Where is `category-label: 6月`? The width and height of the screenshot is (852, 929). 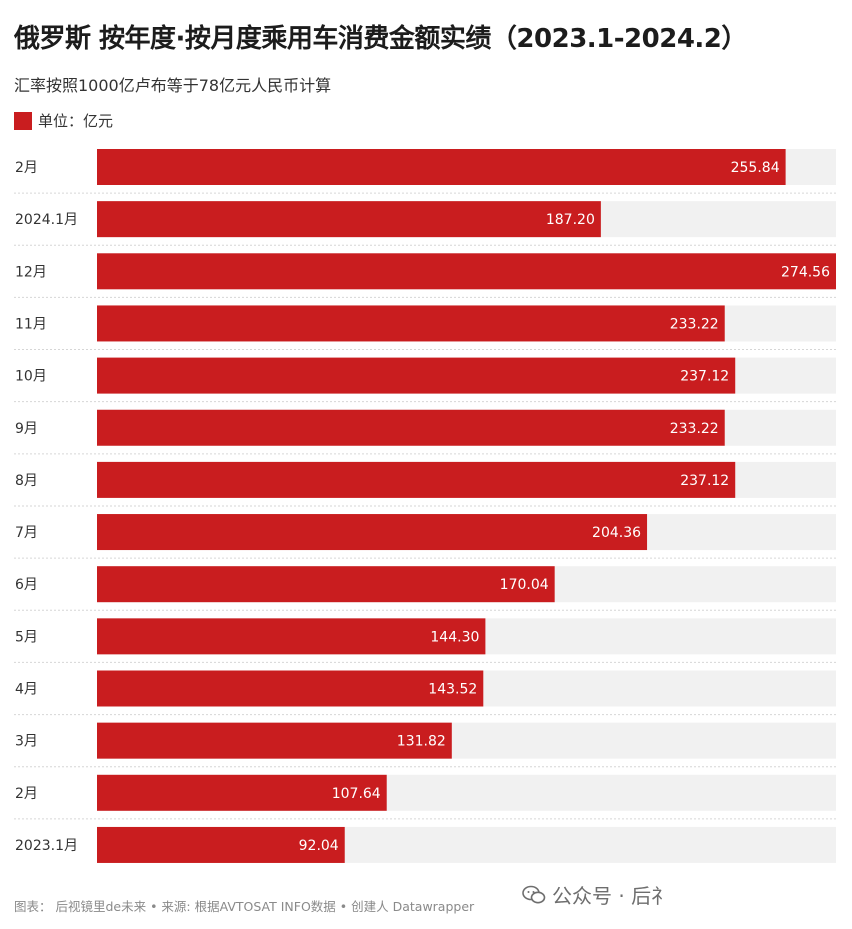 category-label: 6月 is located at coordinates (26, 585).